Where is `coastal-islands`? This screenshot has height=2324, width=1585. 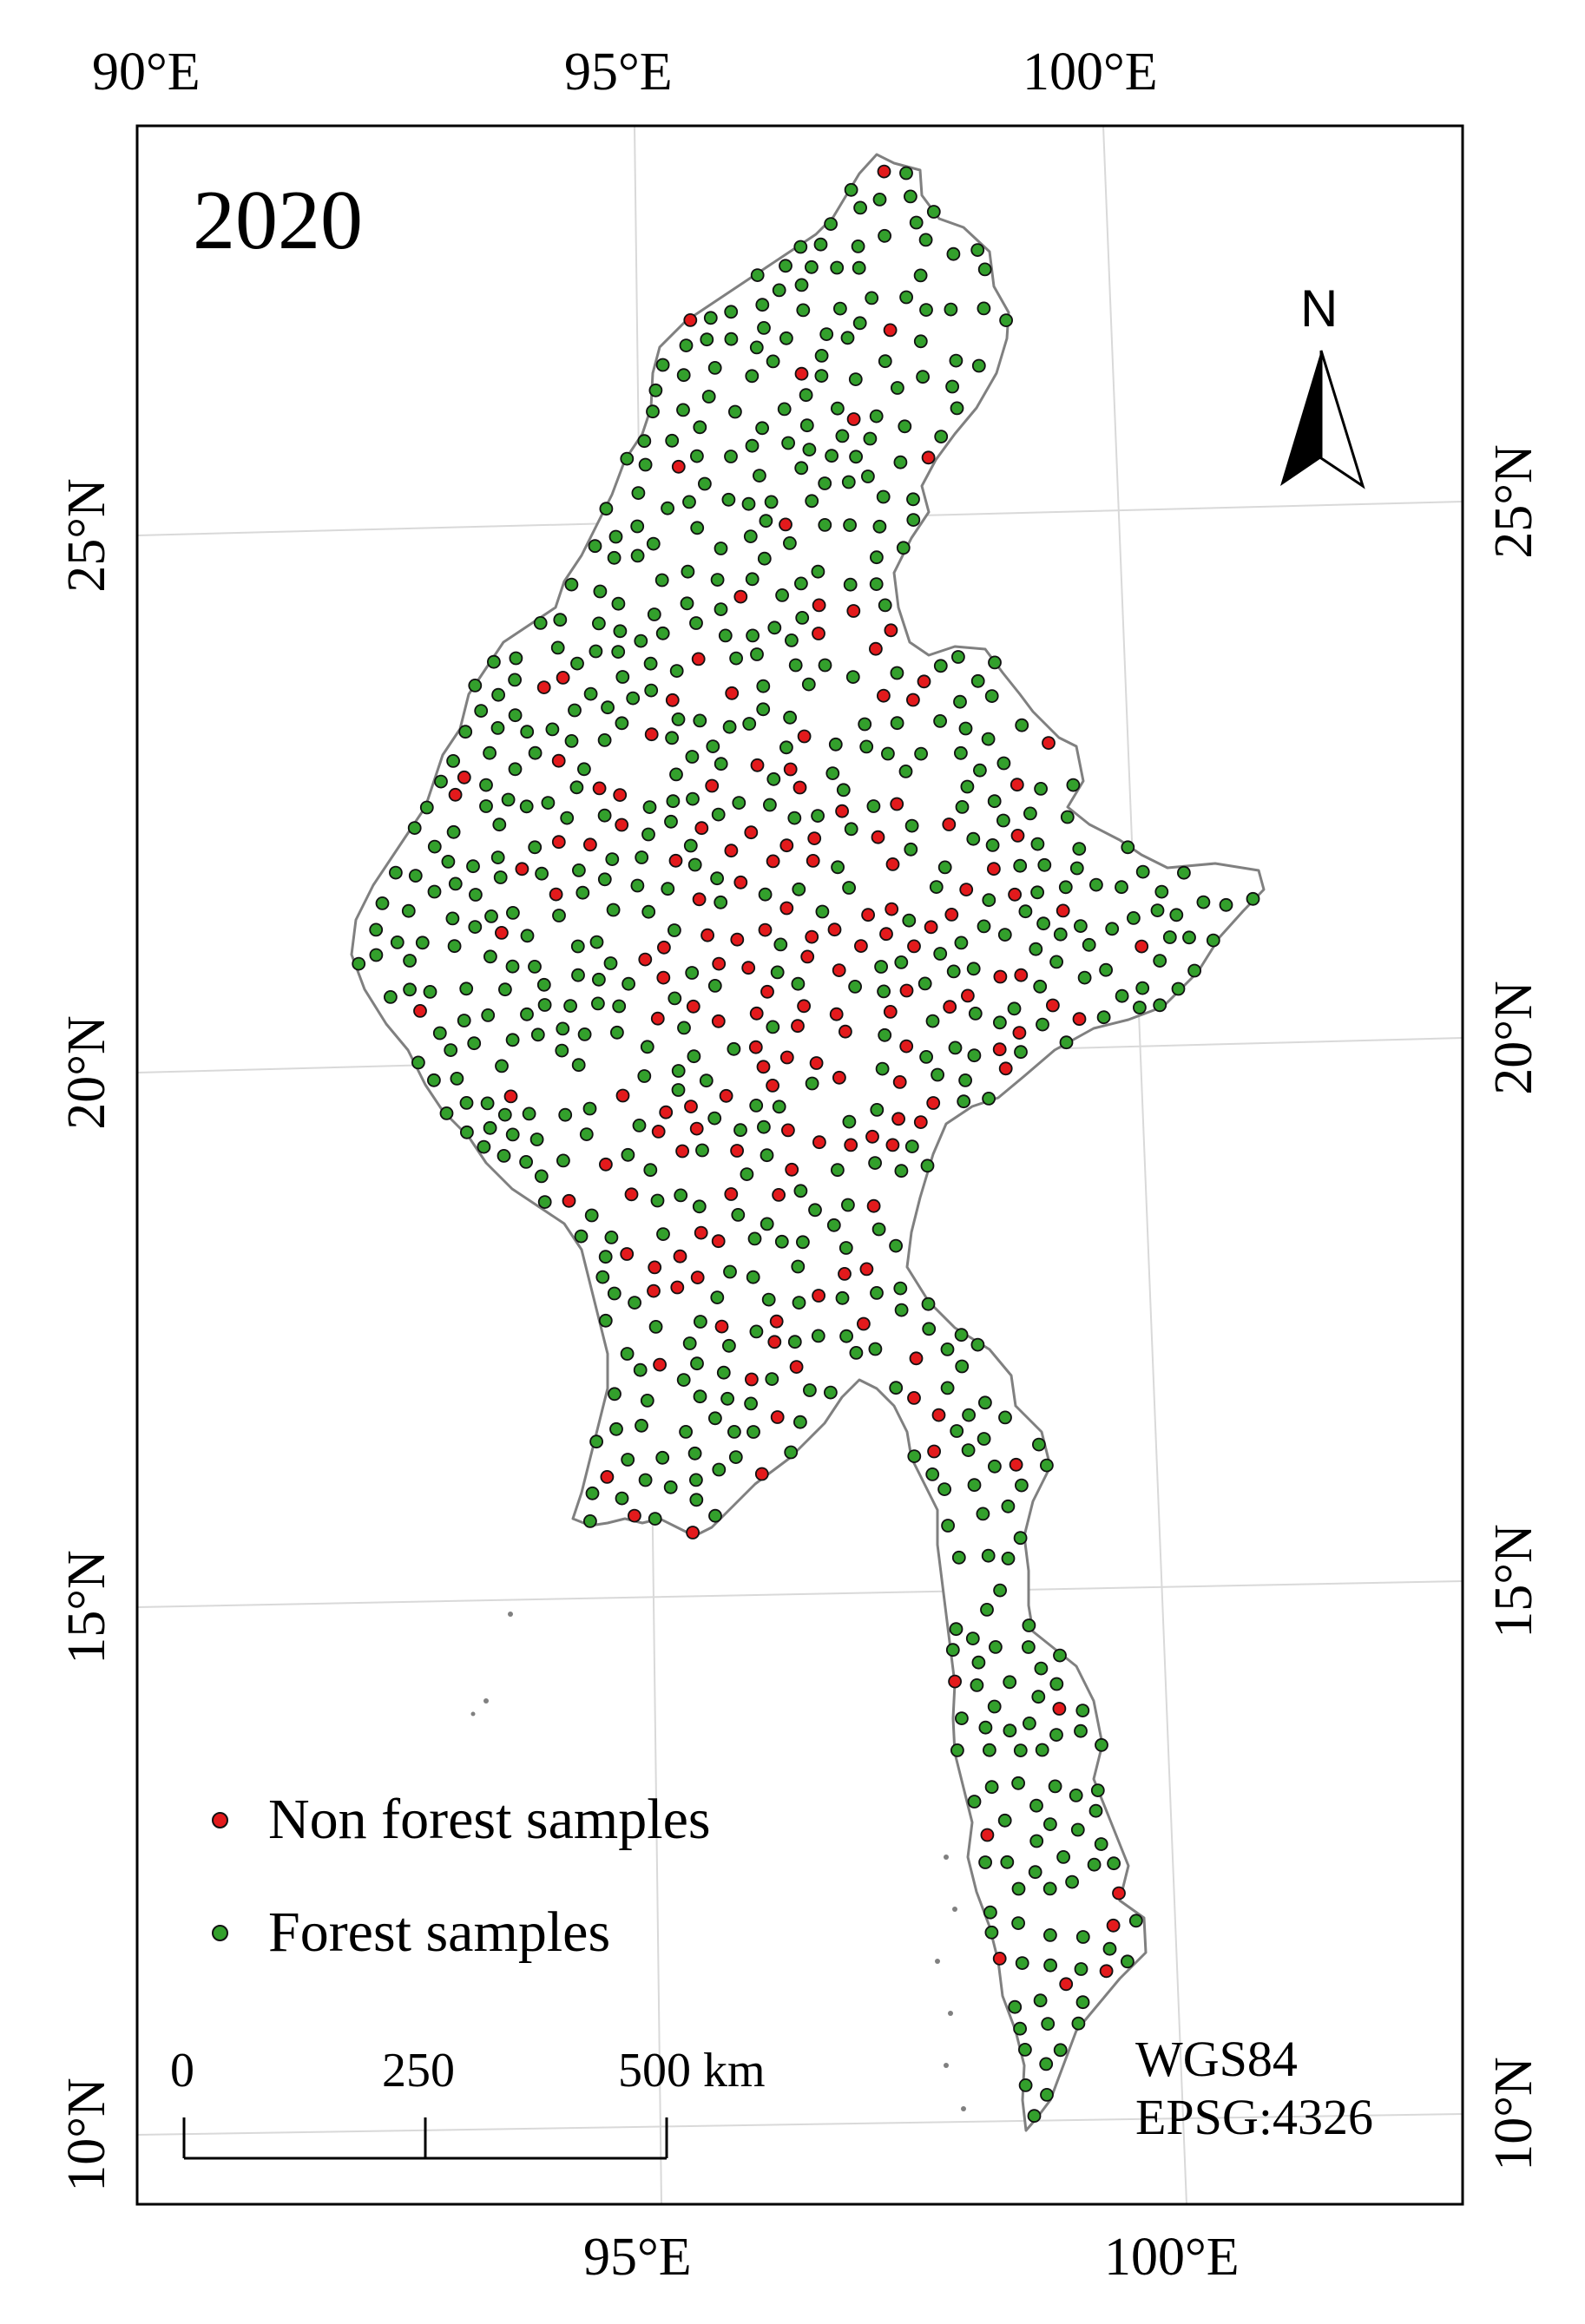 coastal-islands is located at coordinates (718, 1861).